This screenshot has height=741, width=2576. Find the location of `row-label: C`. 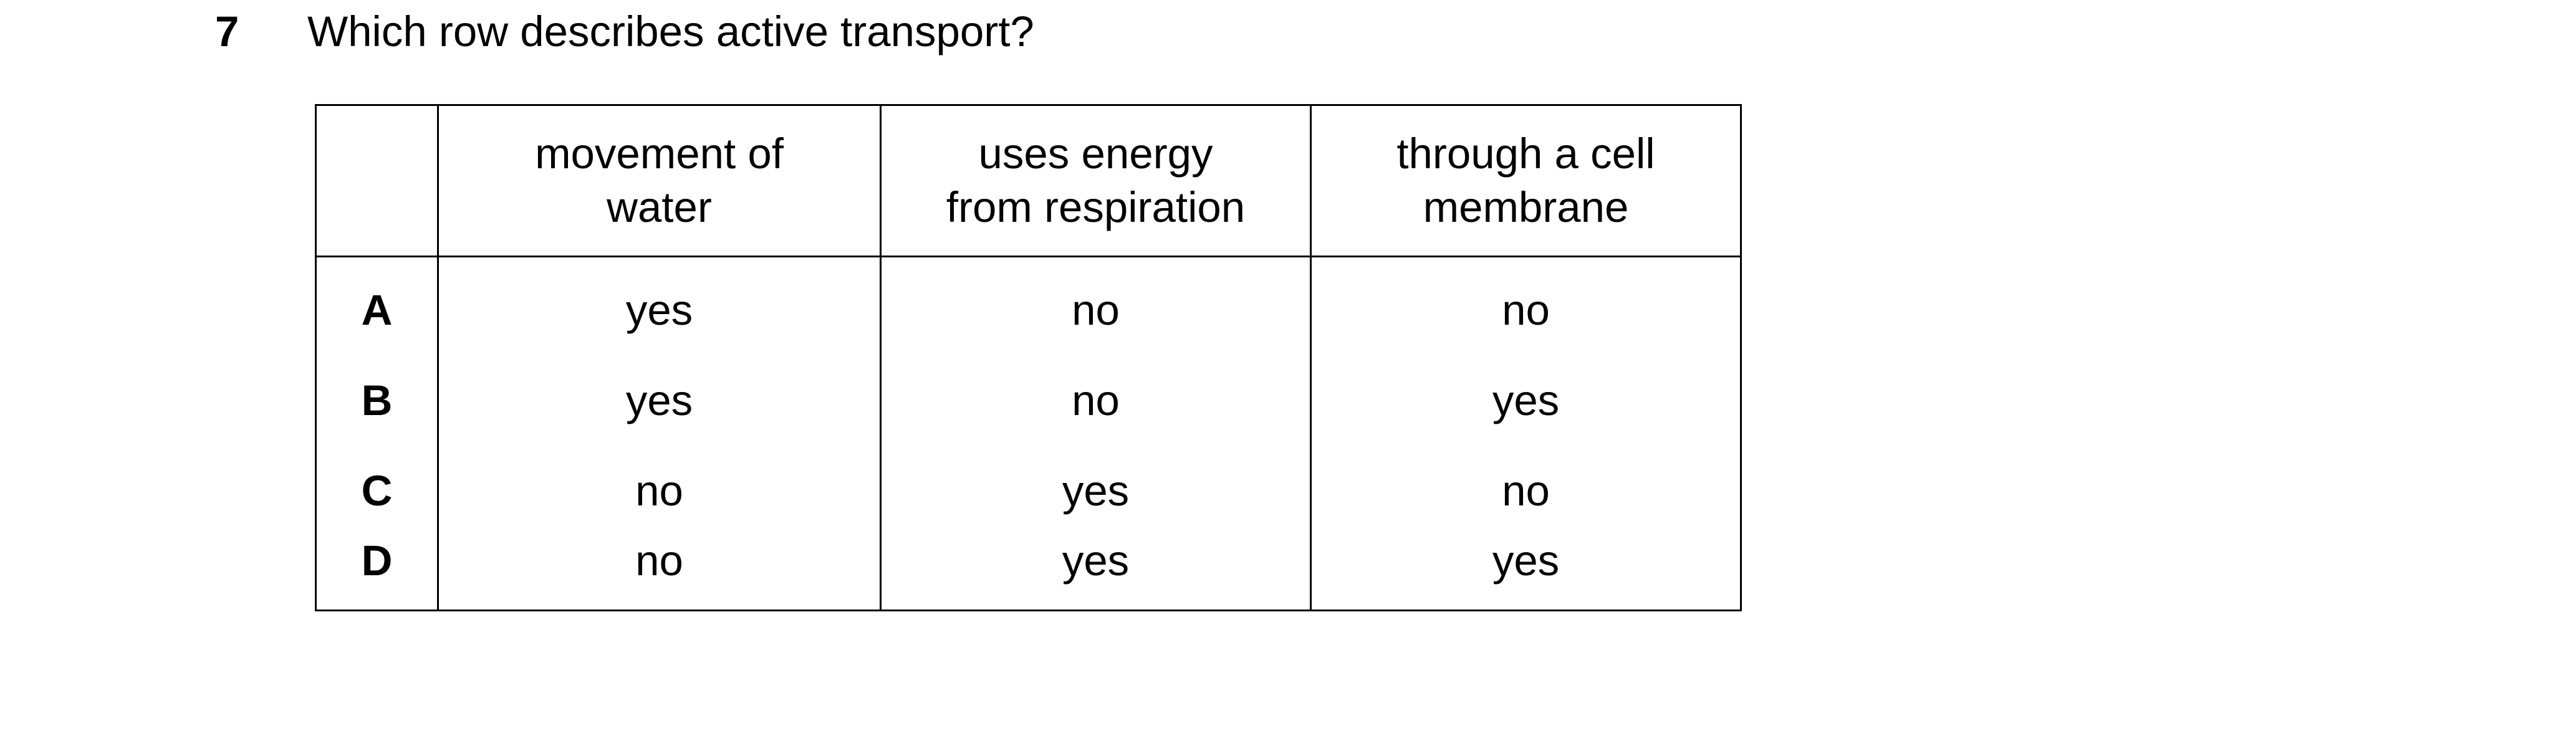

row-label: C is located at coordinates (377, 491).